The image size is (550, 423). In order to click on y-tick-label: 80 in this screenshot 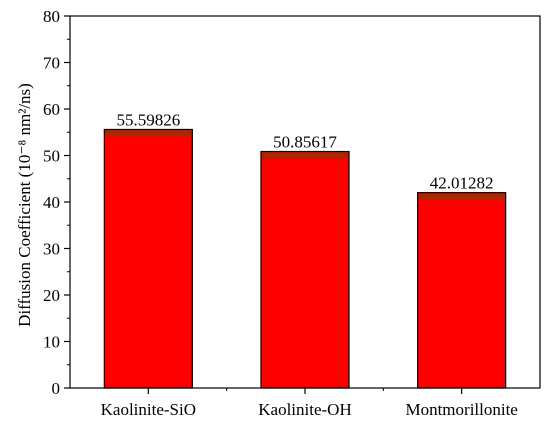, I will do `click(51, 16)`.